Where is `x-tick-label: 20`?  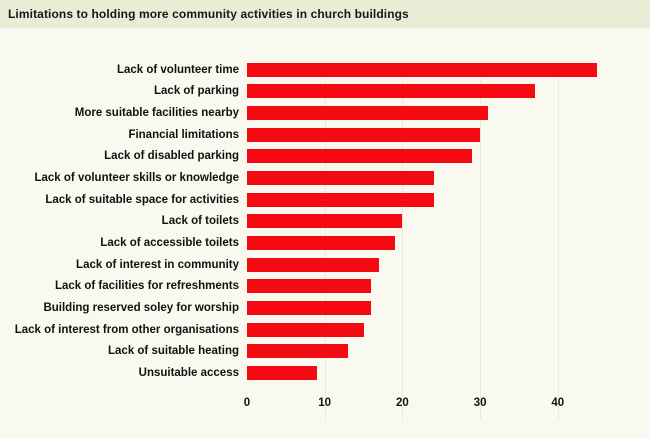
x-tick-label: 20 is located at coordinates (402, 402).